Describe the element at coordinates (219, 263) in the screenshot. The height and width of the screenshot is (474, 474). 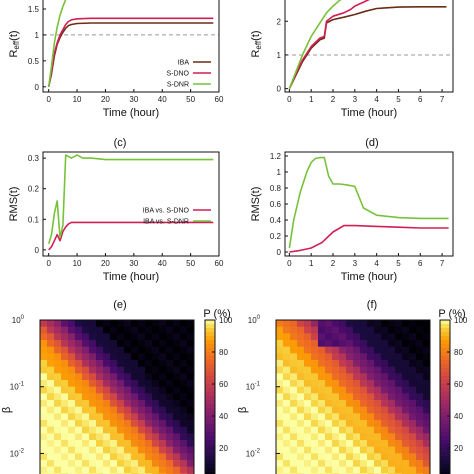
I see `x-tick-label: 60` at that location.